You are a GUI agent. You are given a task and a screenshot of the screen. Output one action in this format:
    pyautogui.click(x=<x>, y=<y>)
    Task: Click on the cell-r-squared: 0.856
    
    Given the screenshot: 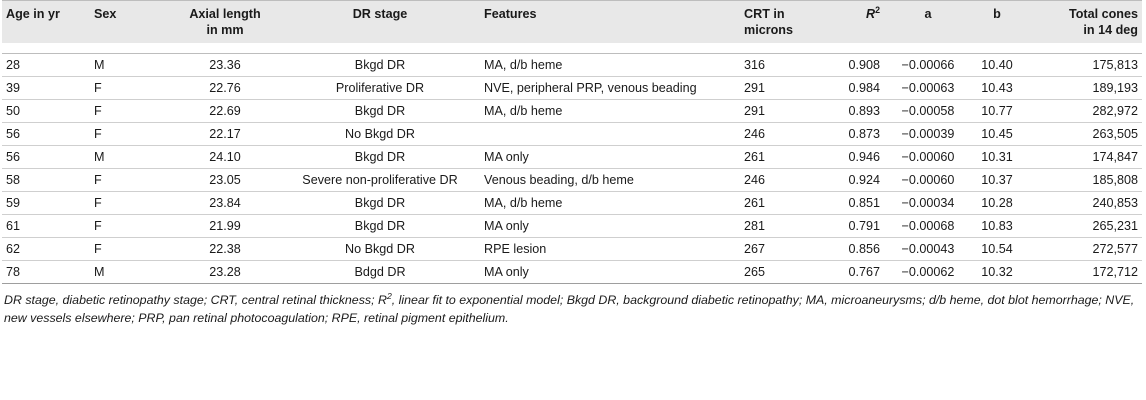 What is the action you would take?
    pyautogui.click(x=851, y=249)
    